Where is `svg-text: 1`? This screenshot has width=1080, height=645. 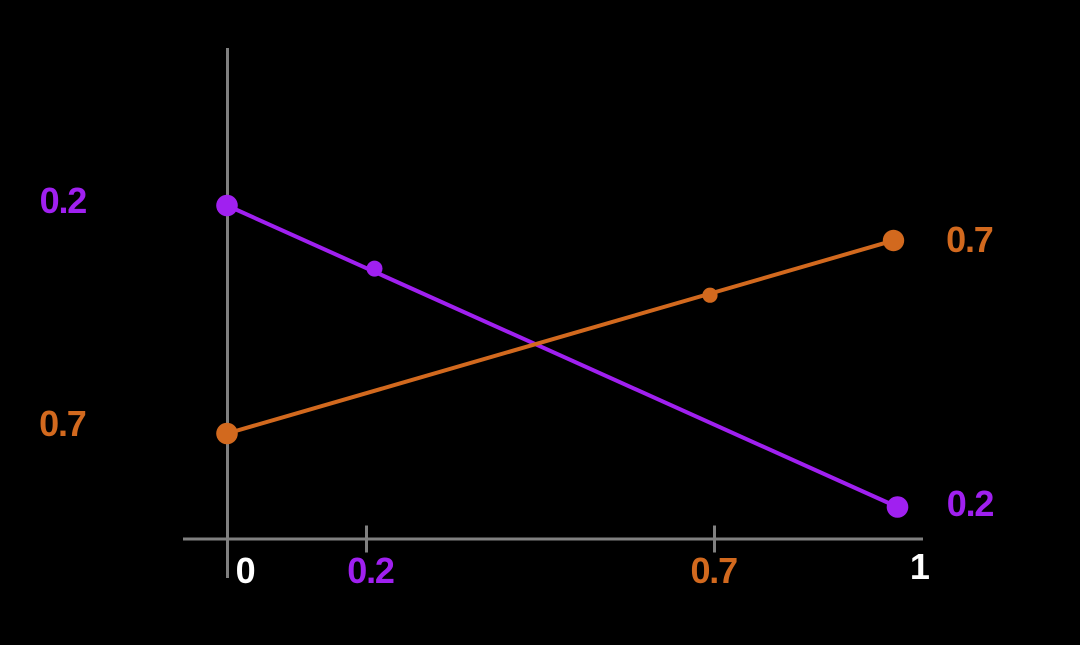
svg-text: 1 is located at coordinates (920, 566).